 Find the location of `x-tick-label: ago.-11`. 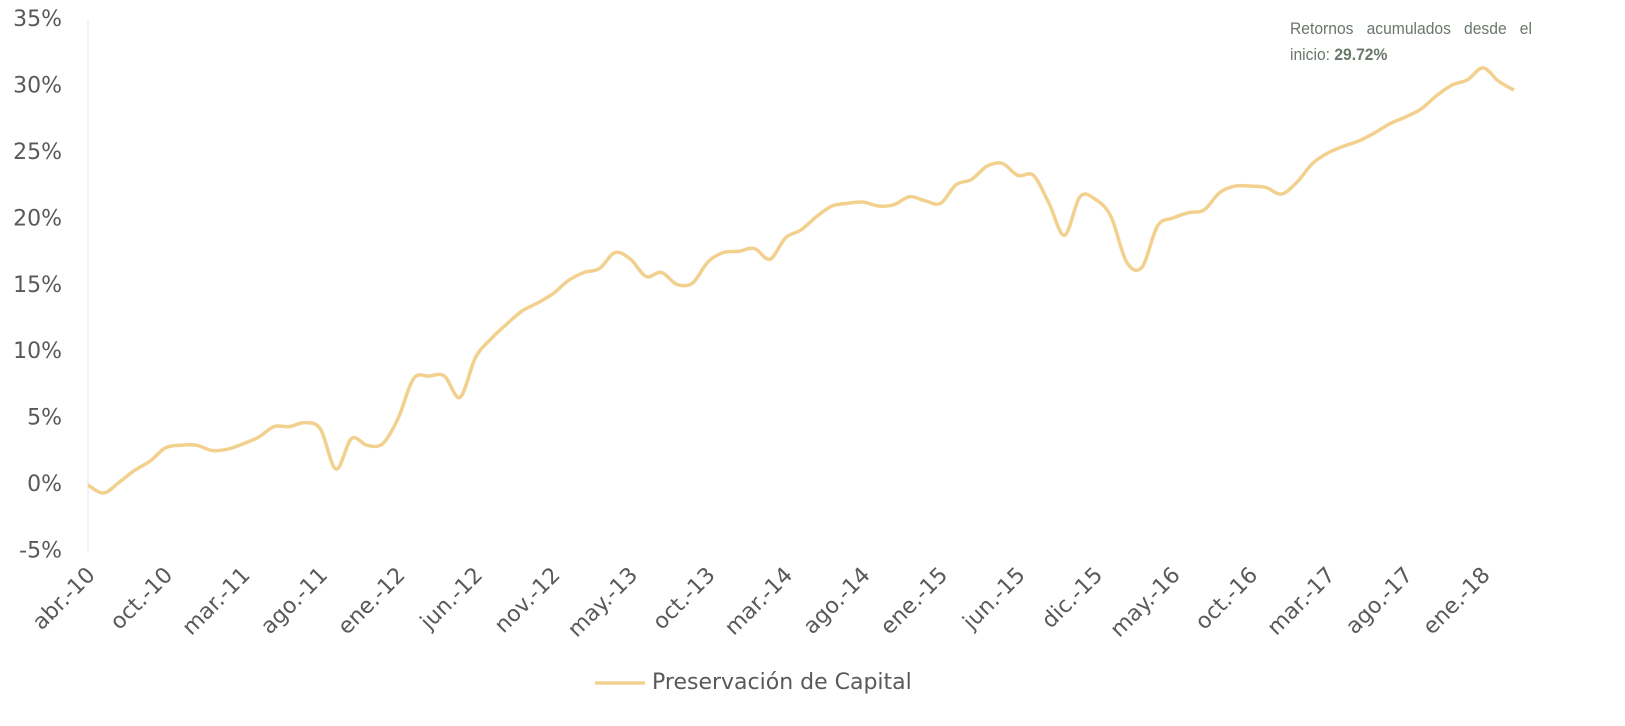

x-tick-label: ago.-11 is located at coordinates (294, 601).